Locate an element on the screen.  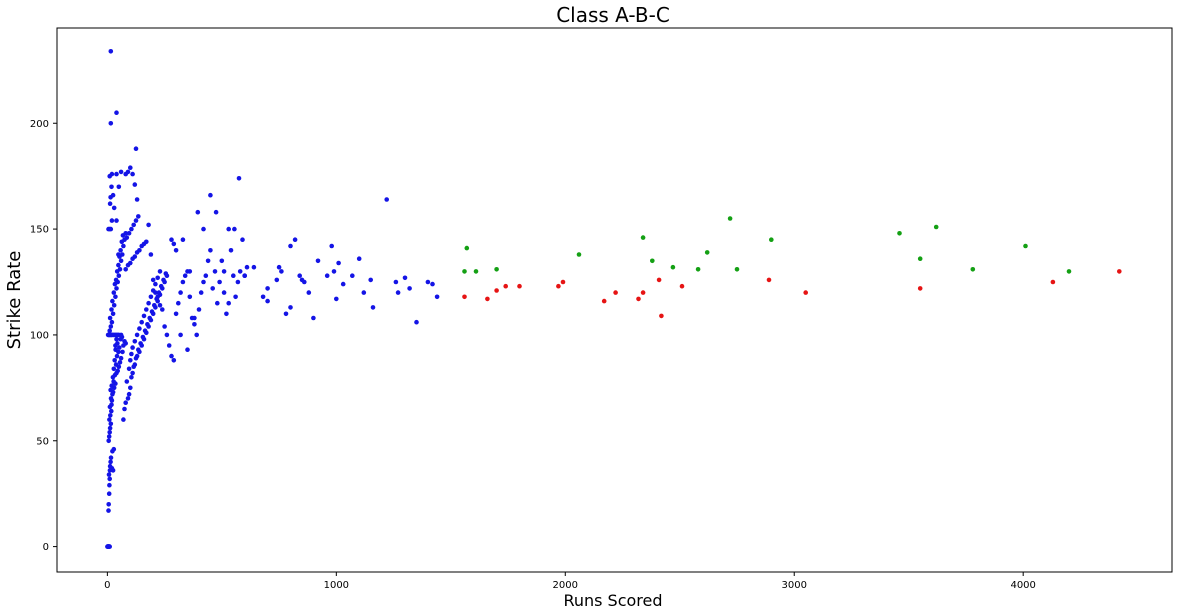
x-axis: 0 1000 2000 3000 4000 is located at coordinates (570, 581).